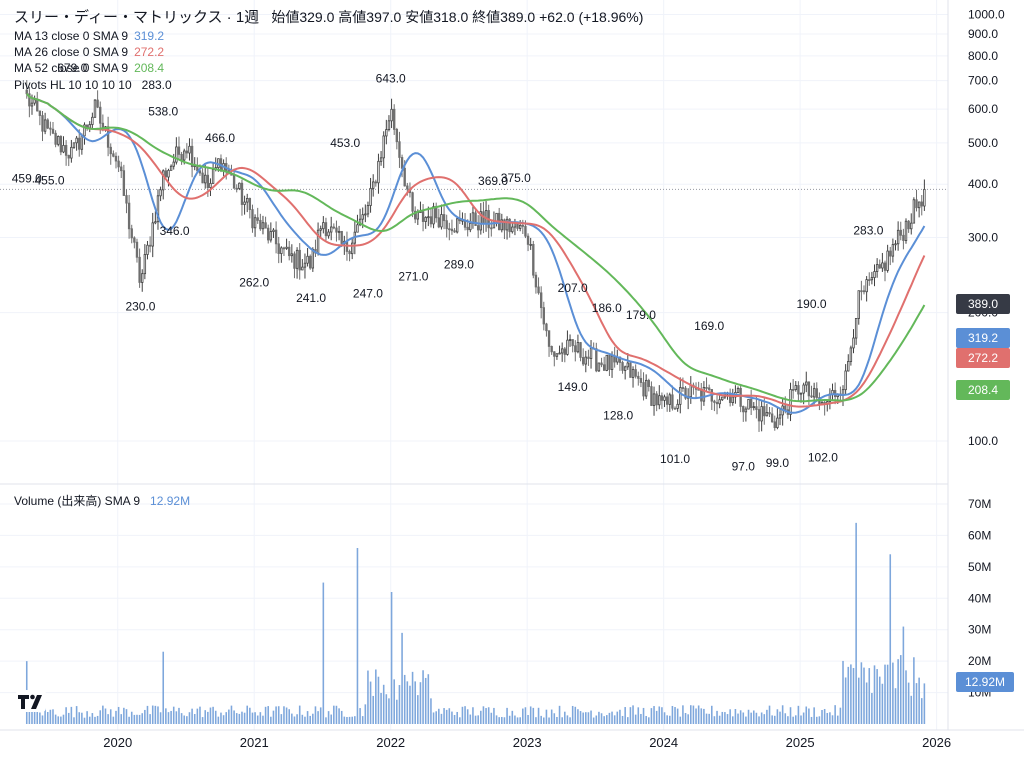 The image size is (1024, 761). What do you see at coordinates (983, 390) in the screenshot?
I see `ma52-badge: 208.4` at bounding box center [983, 390].